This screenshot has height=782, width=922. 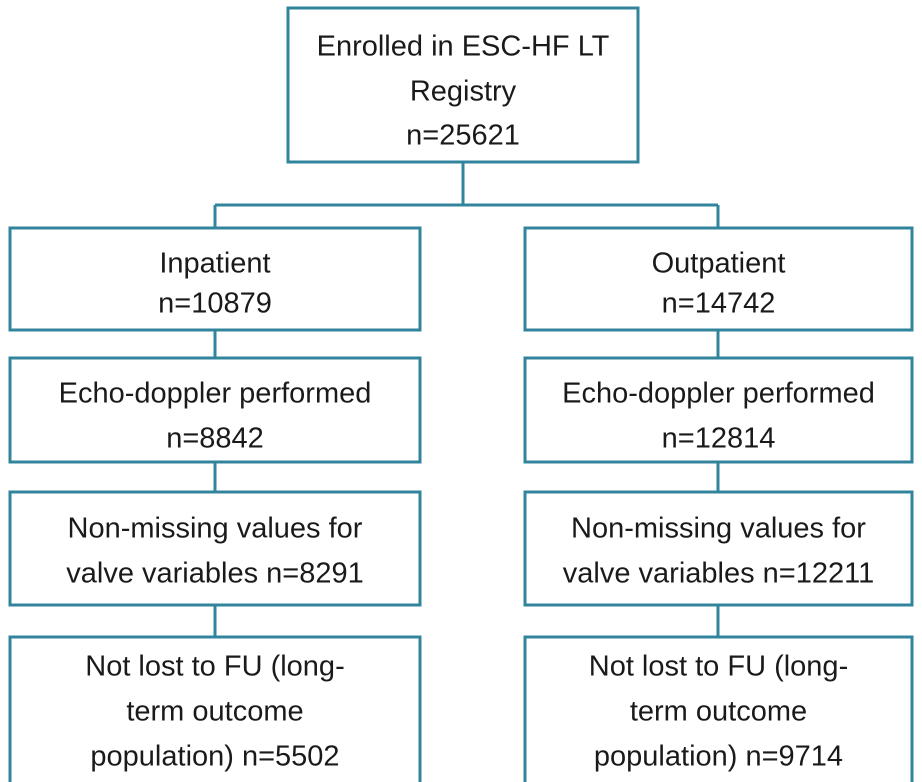 What do you see at coordinates (463, 47) in the screenshot?
I see `node-text: Enrolled in ESC-HF LT` at bounding box center [463, 47].